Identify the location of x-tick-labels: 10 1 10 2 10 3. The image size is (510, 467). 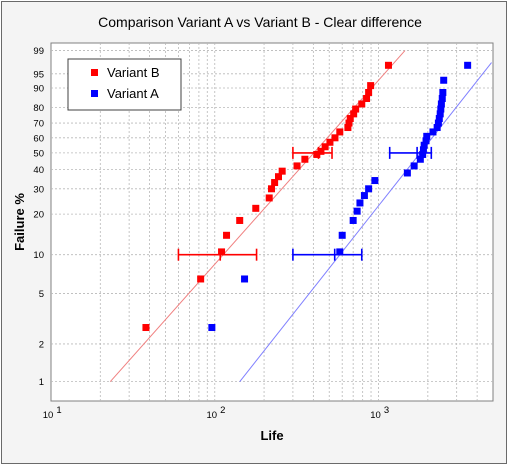
(216, 413).